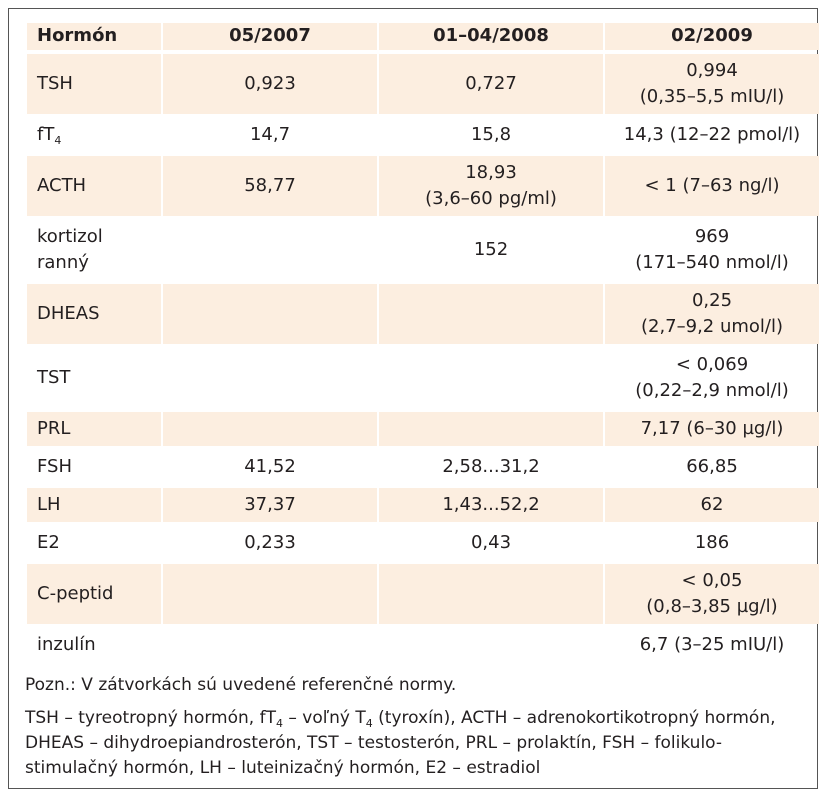 Image resolution: width=830 pixels, height=800 pixels. What do you see at coordinates (712, 186) in the screenshot?
I see `cell-2009: < 1 (7–63 ng/l)` at bounding box center [712, 186].